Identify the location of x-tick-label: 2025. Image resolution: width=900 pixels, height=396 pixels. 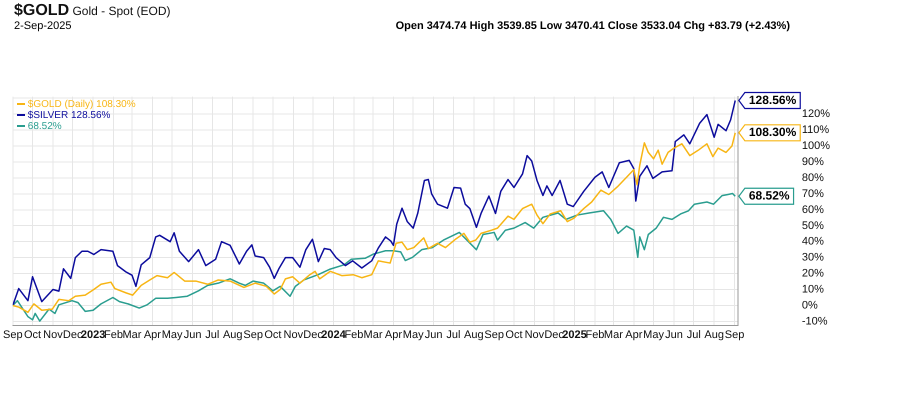
(574, 335).